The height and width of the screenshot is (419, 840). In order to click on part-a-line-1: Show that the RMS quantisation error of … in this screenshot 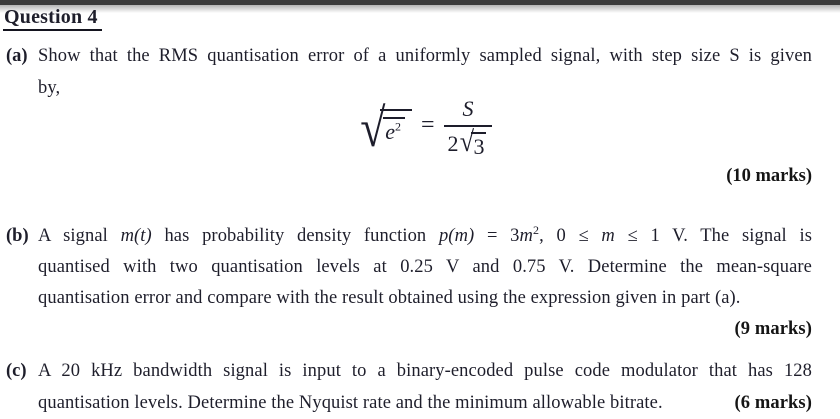, I will do `click(425, 56)`.